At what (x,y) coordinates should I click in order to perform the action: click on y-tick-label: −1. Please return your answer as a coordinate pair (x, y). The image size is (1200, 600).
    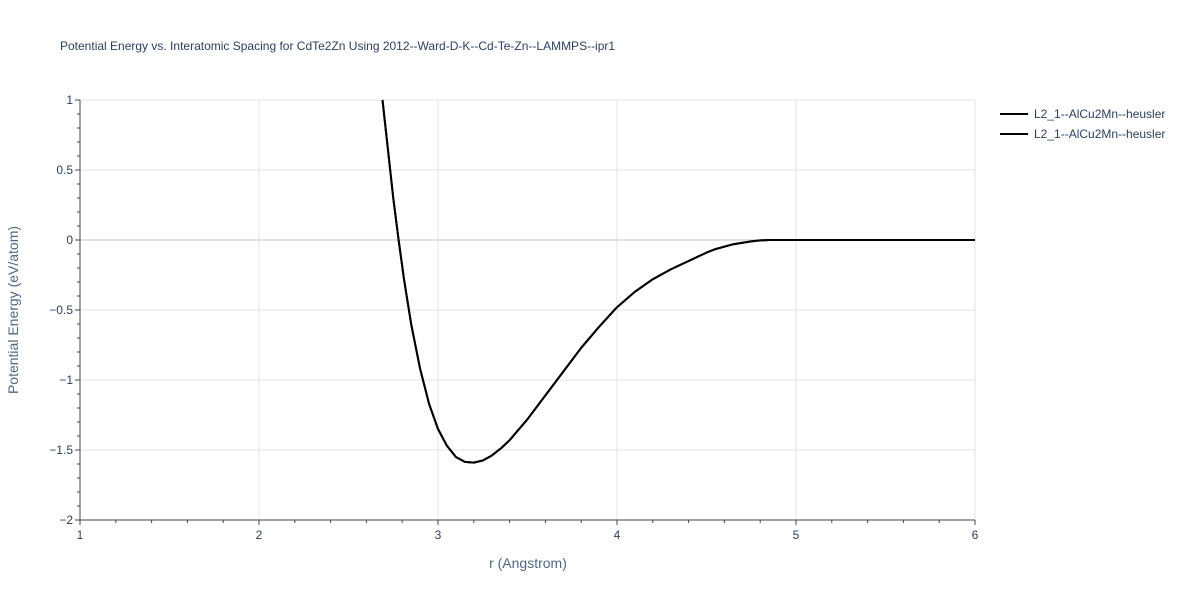
    Looking at the image, I should click on (66, 380).